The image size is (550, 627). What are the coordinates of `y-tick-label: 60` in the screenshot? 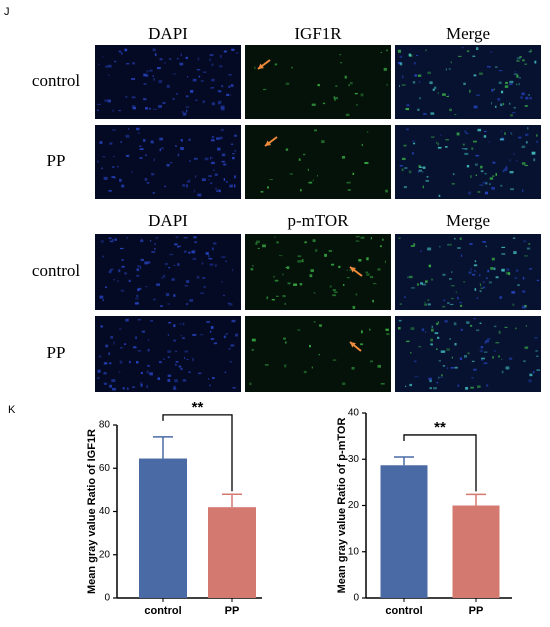 It's located at (105, 468).